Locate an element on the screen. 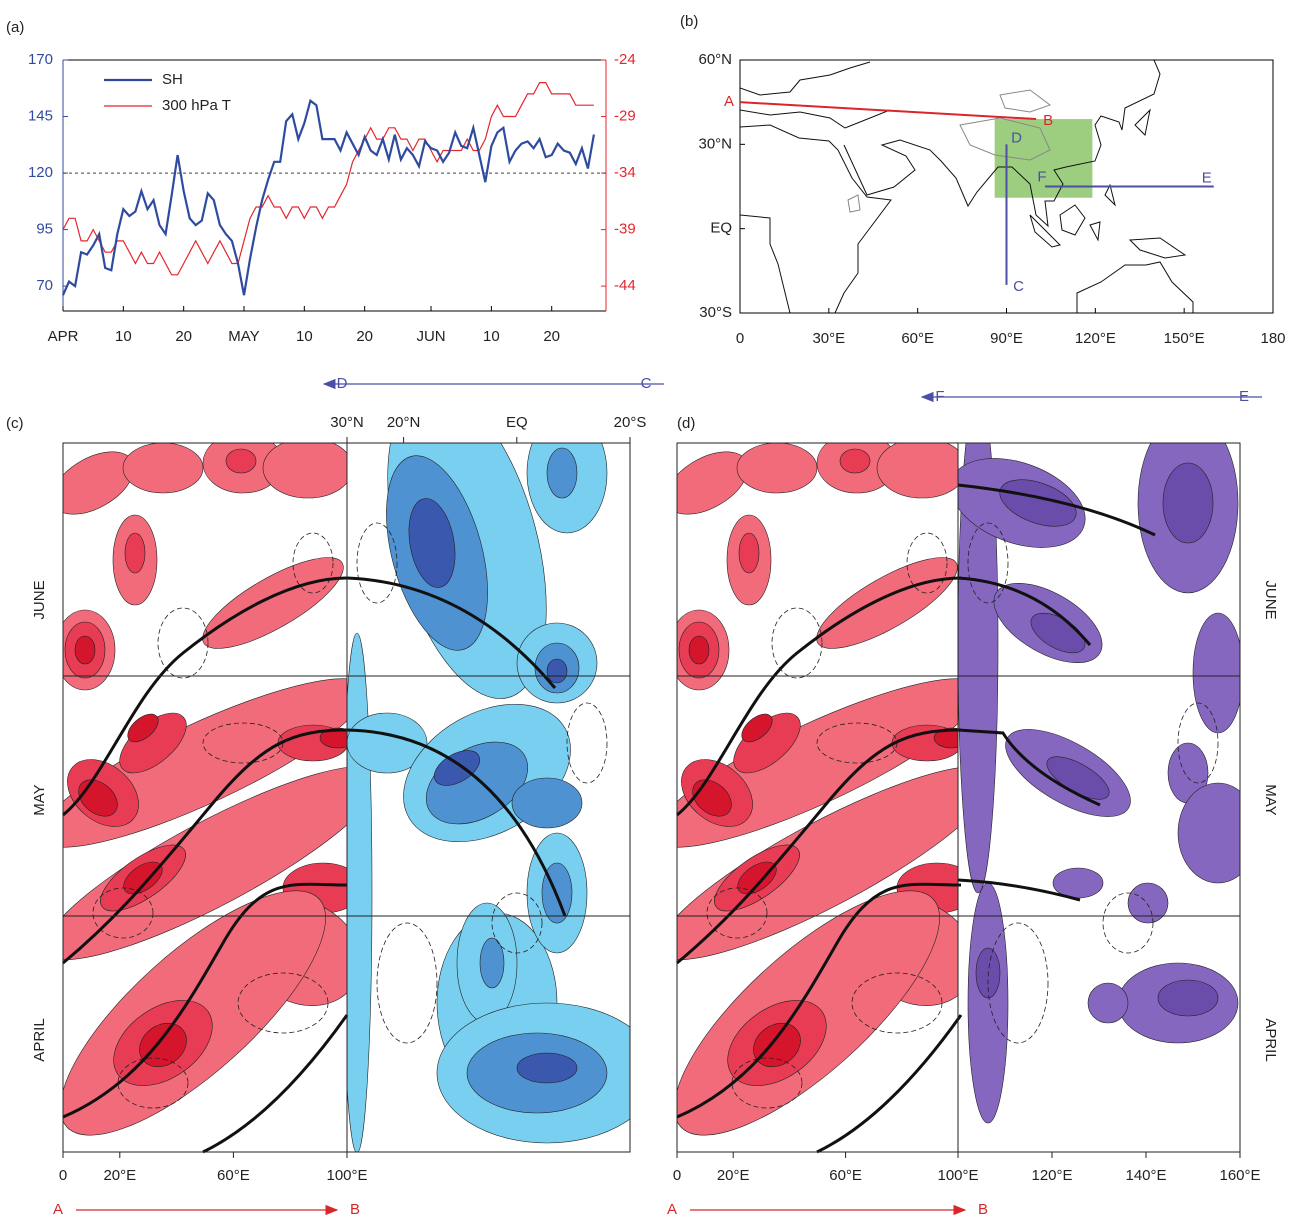 Image resolution: width=1295 pixels, height=1221 pixels. x-tick-label: 30°E is located at coordinates (828, 338).